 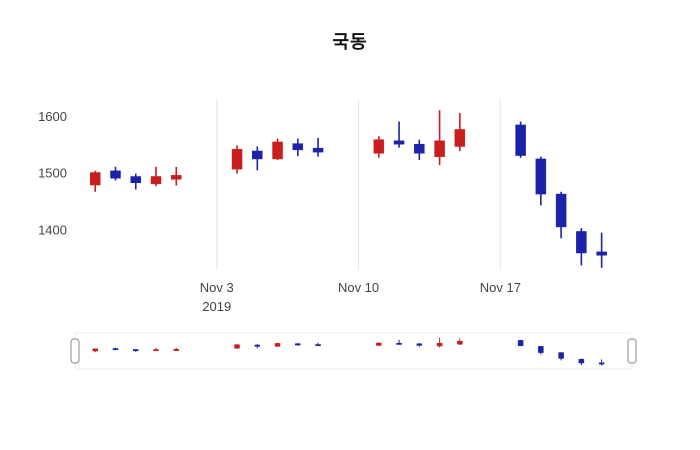 What do you see at coordinates (216, 306) in the screenshot?
I see `x-tick-sublabel: 2019` at bounding box center [216, 306].